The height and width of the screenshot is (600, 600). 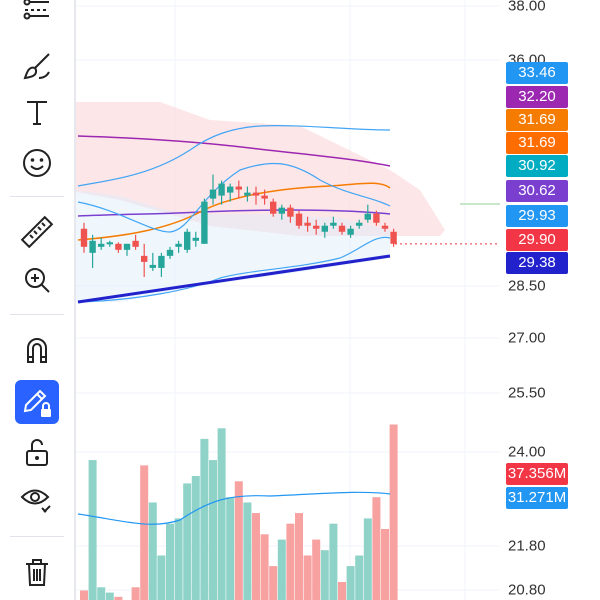 I want to click on text-icon, so click(x=37, y=113).